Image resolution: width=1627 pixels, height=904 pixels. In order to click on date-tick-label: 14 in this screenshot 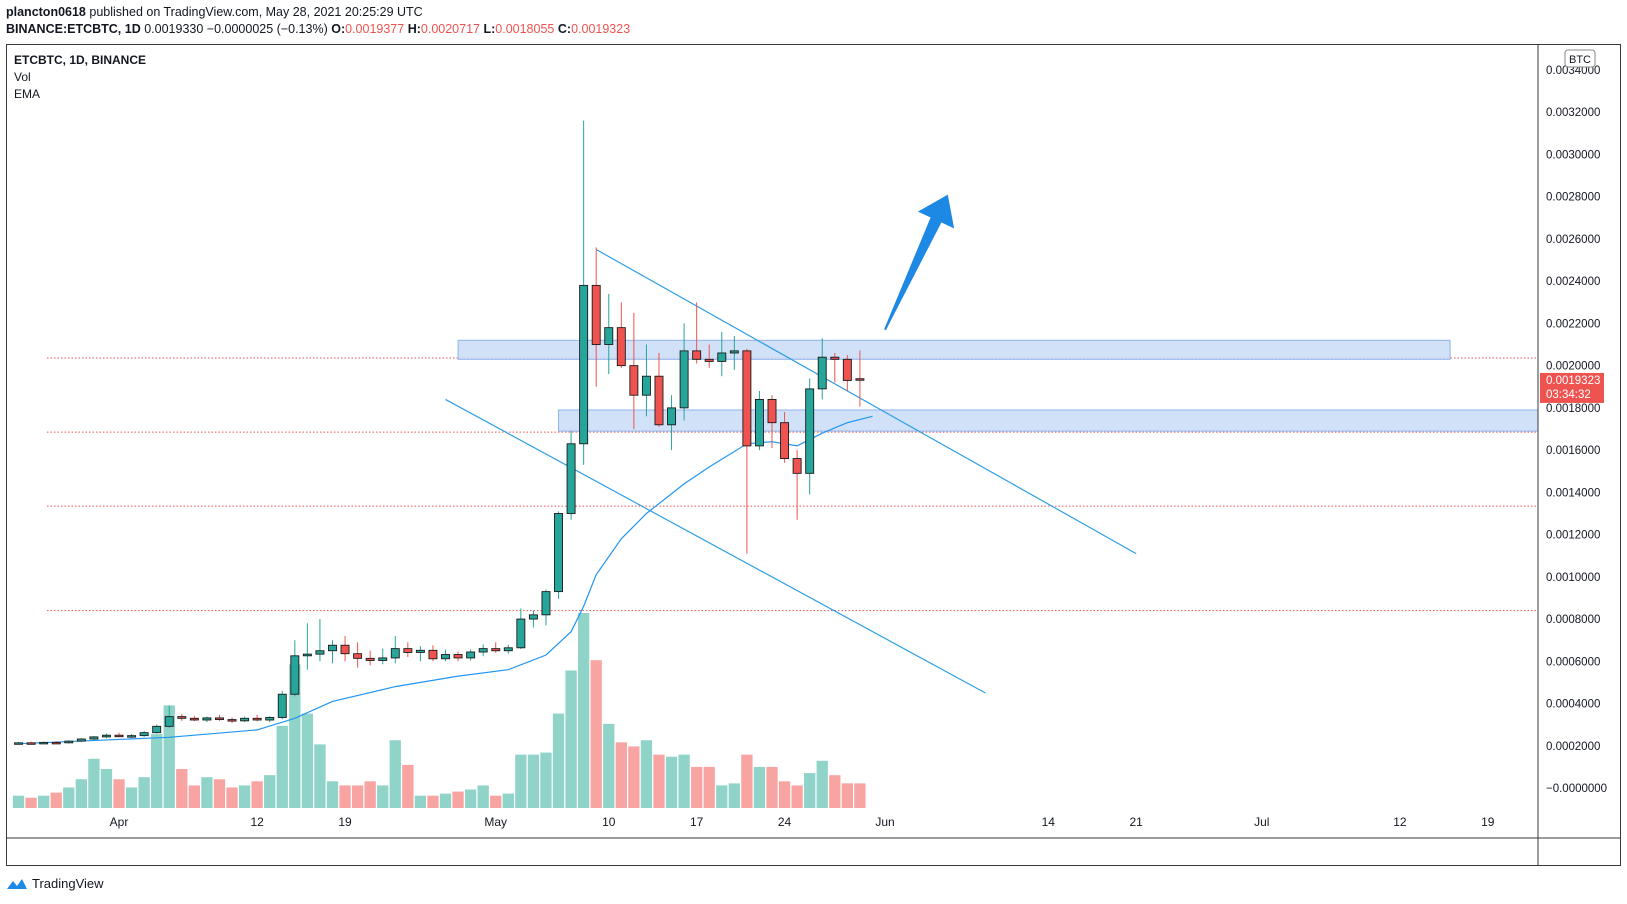, I will do `click(1049, 822)`.